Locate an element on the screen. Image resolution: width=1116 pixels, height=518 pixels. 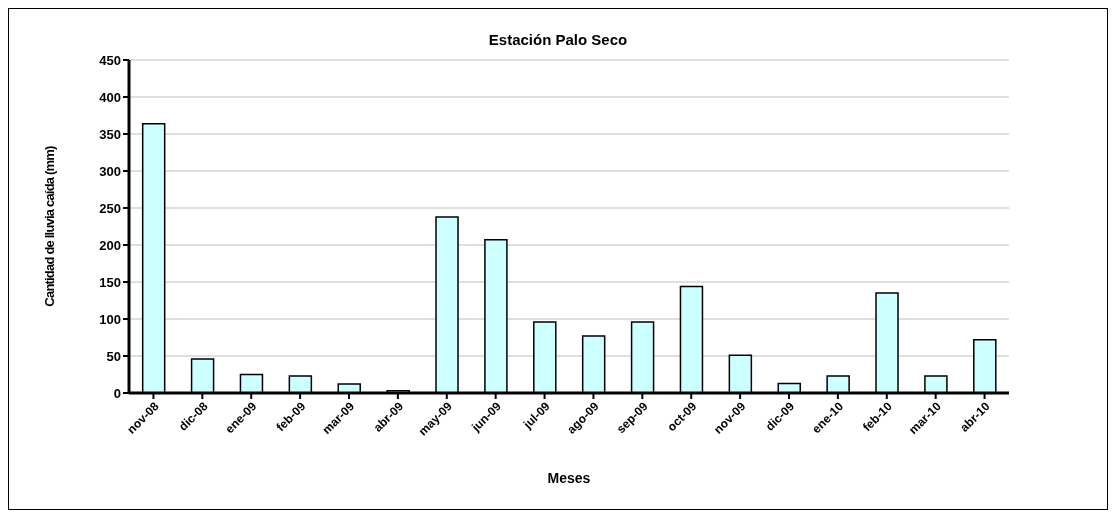
y-tick-label: 50 is located at coordinates (113, 356).